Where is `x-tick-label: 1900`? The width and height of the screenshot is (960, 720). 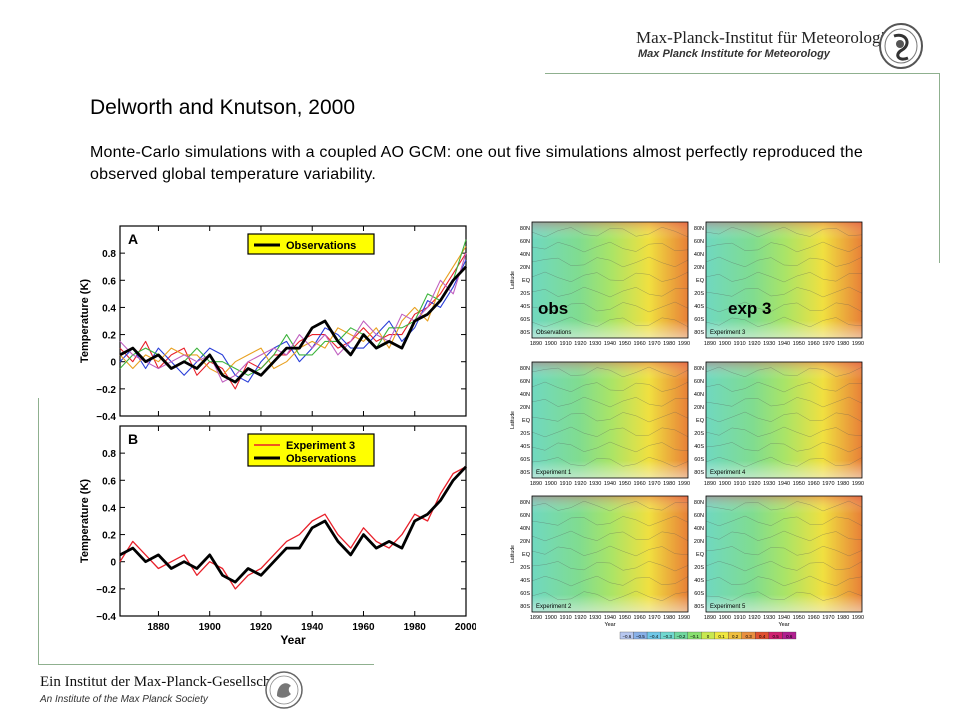 x-tick-label: 1900 is located at coordinates (210, 627).